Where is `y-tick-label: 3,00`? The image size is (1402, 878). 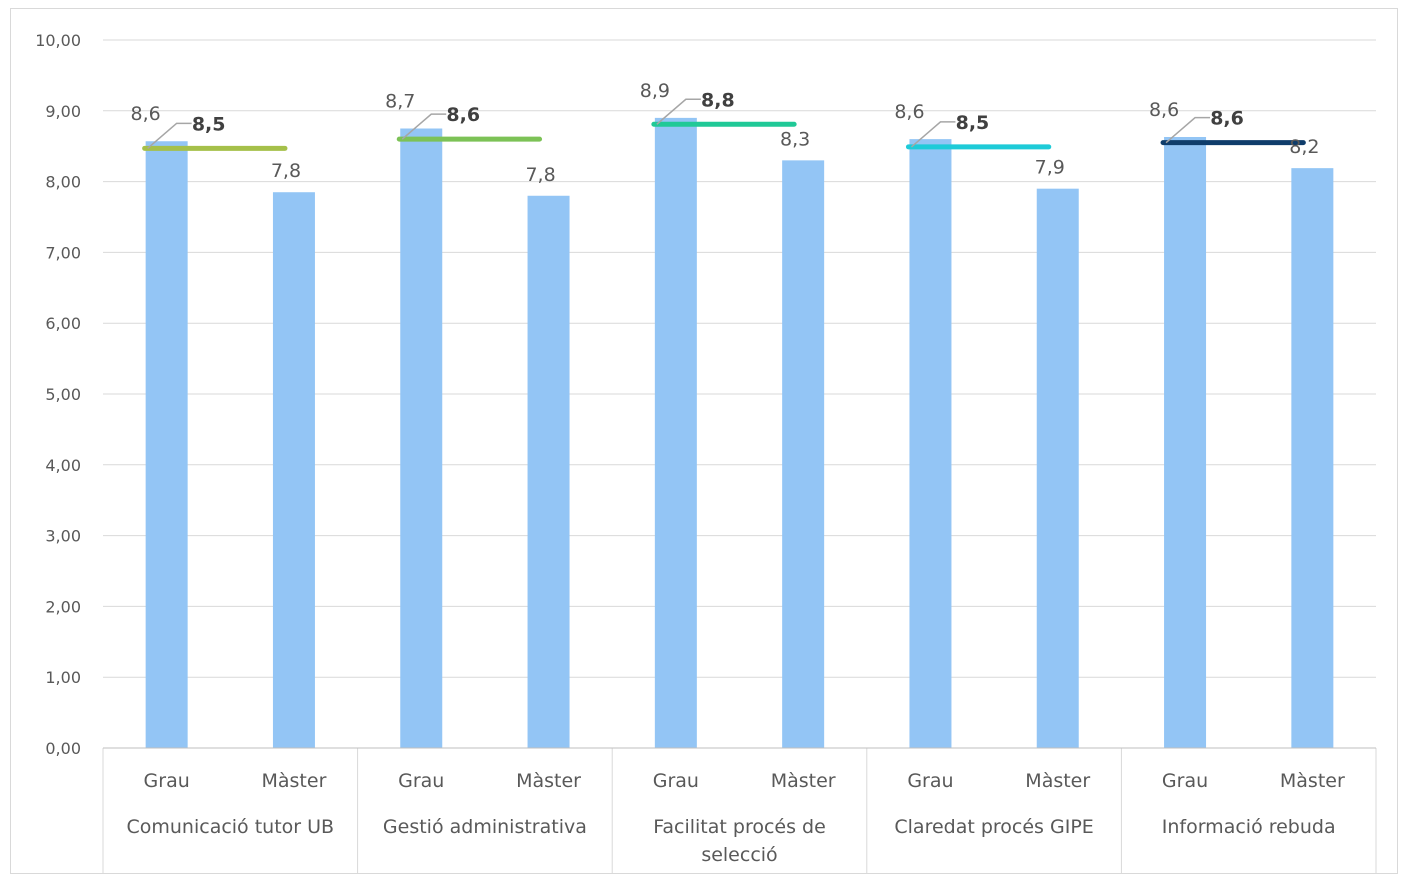 y-tick-label: 3,00 is located at coordinates (63, 536).